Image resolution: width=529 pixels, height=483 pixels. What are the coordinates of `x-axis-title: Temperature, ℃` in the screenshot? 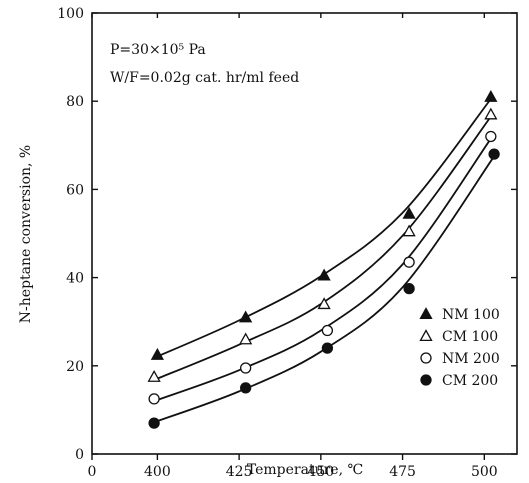 It's located at (305, 470).